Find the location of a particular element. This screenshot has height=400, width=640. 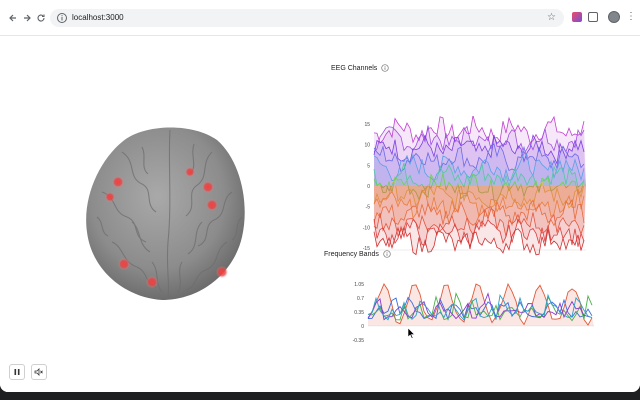

mouse-cursor is located at coordinates (412, 333).